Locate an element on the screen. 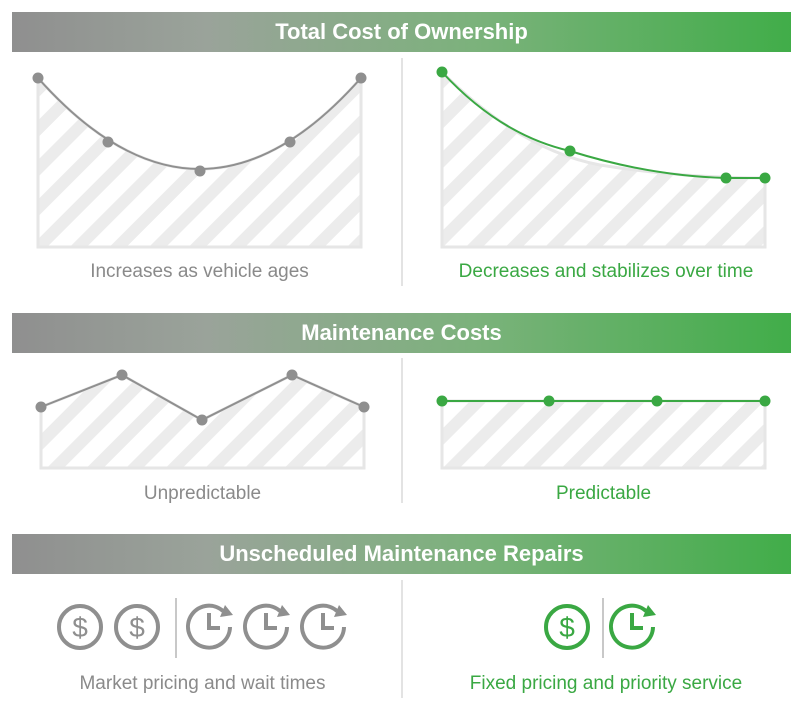 This screenshot has width=804, height=709. caption-repairs-left: Market pricing and wait times is located at coordinates (202, 683).